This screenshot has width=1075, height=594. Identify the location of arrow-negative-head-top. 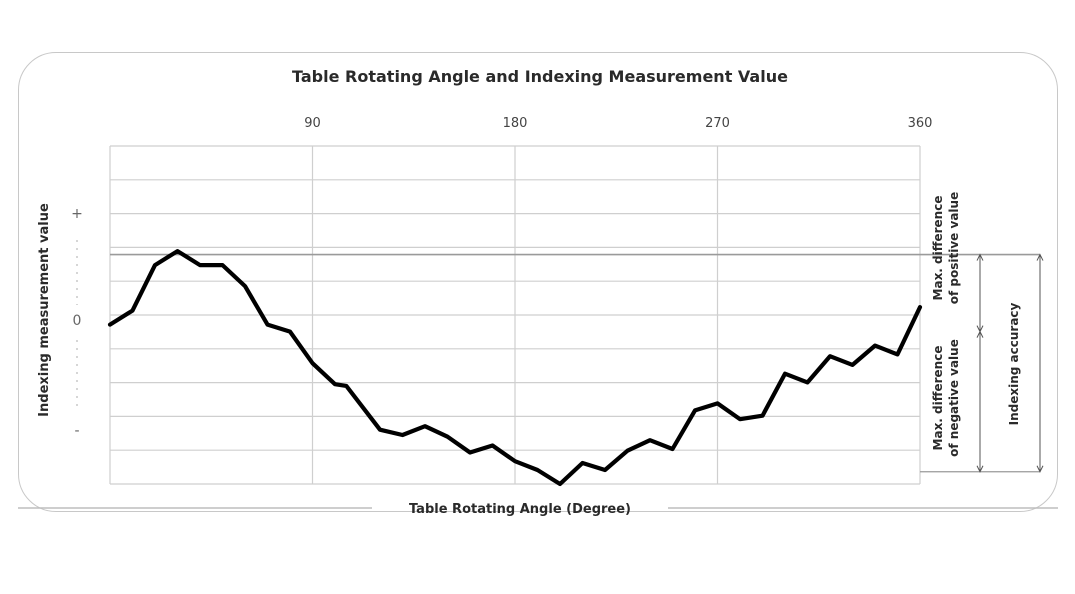
(980, 334).